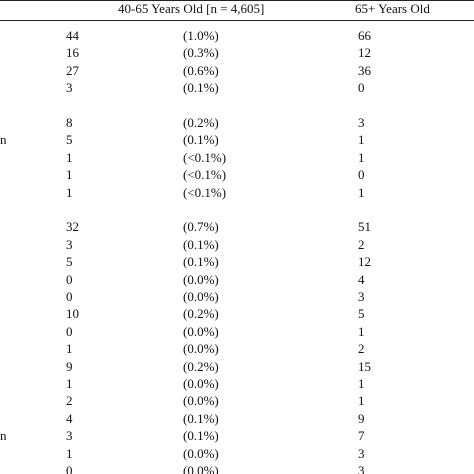 The width and height of the screenshot is (474, 474). I want to click on count-40-65: 8, so click(69, 122).